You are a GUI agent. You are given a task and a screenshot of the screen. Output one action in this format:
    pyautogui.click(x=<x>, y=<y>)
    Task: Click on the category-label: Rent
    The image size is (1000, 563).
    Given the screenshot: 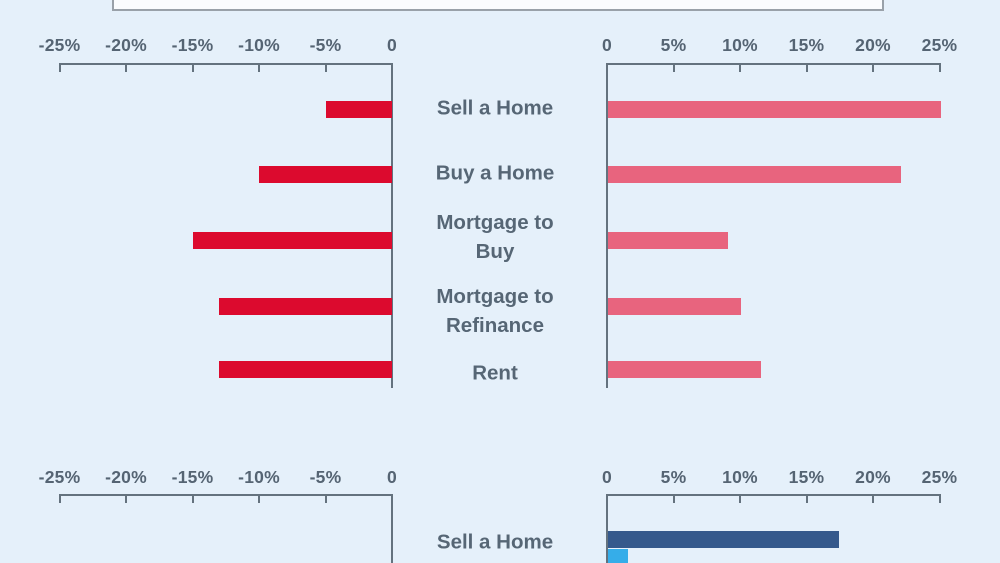 What is the action you would take?
    pyautogui.click(x=495, y=373)
    